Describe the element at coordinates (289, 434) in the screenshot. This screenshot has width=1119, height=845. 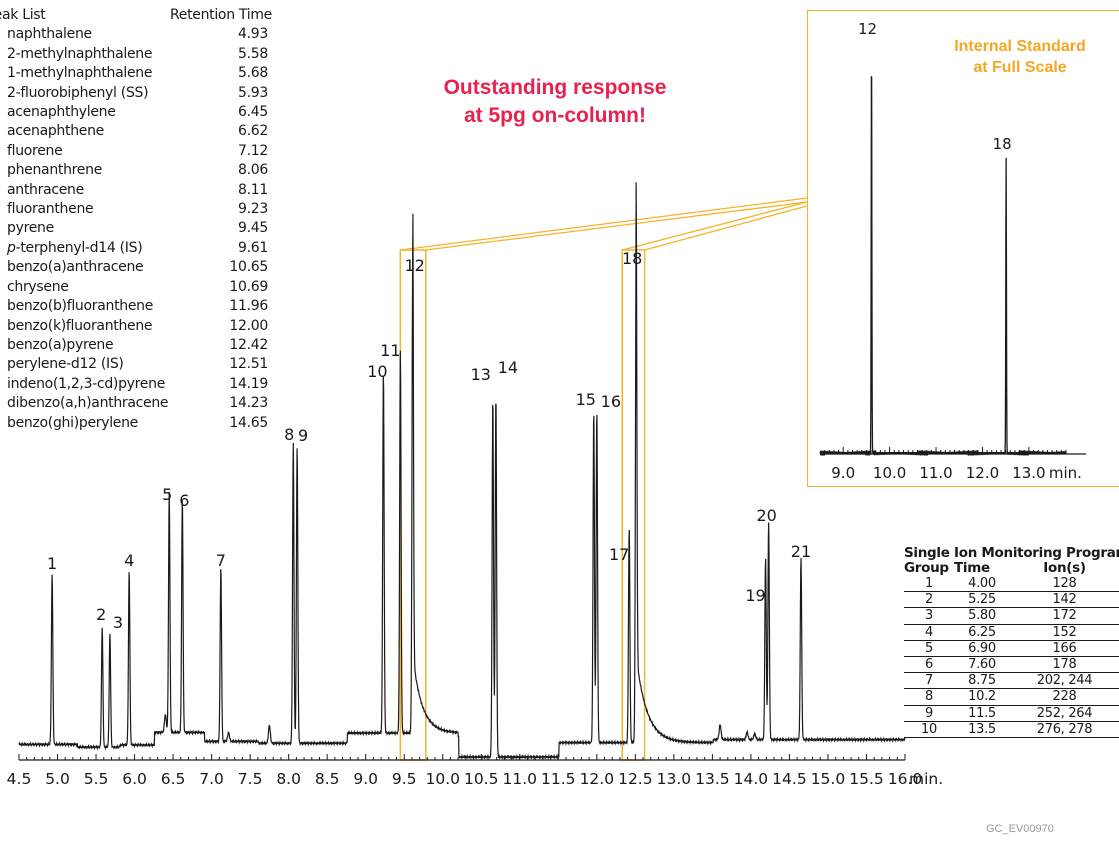
I see `peak-label: 8` at that location.